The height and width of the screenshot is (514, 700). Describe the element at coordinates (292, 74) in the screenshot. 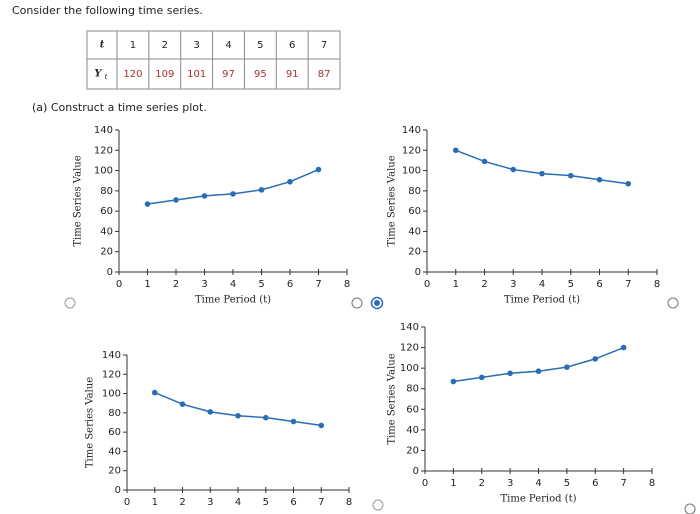

I see `table-cell: 91` at that location.